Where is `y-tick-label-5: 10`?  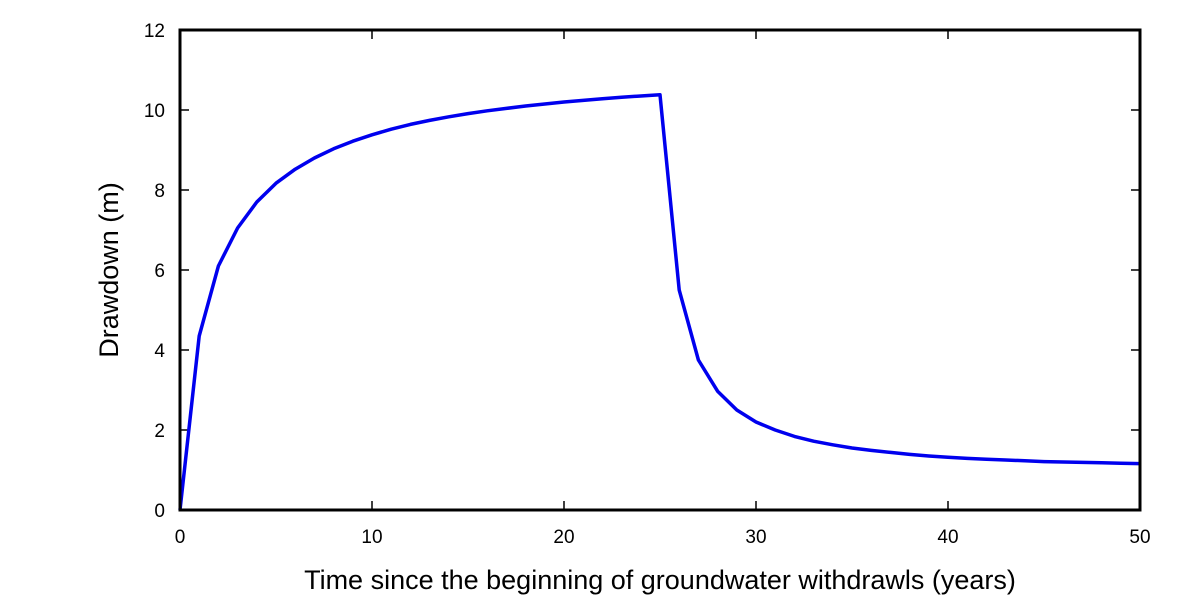
y-tick-label-5: 10 is located at coordinates (154, 111).